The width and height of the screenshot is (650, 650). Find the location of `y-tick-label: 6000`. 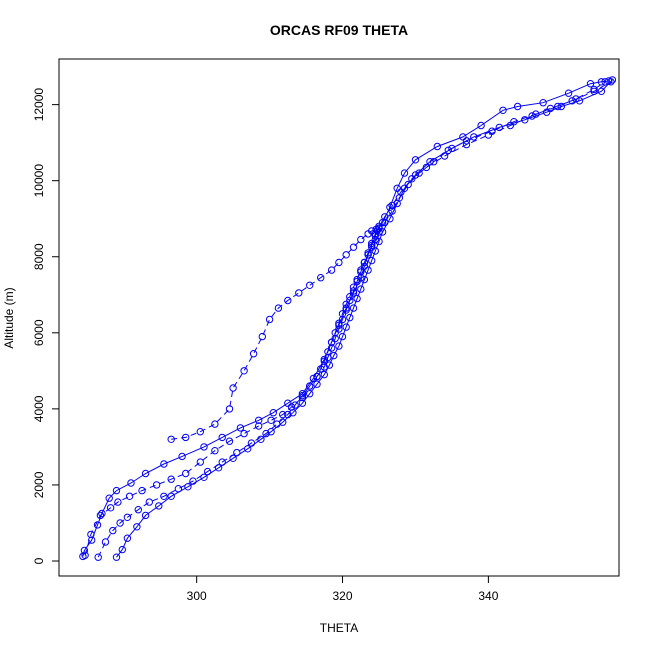

y-tick-label: 6000 is located at coordinates (39, 332).